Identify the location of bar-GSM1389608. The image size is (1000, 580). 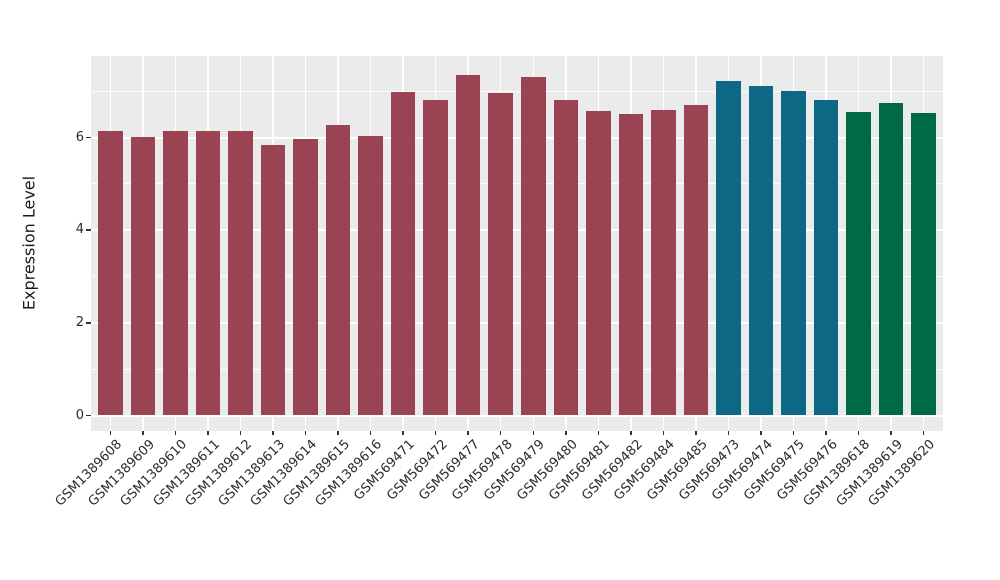
(110, 273).